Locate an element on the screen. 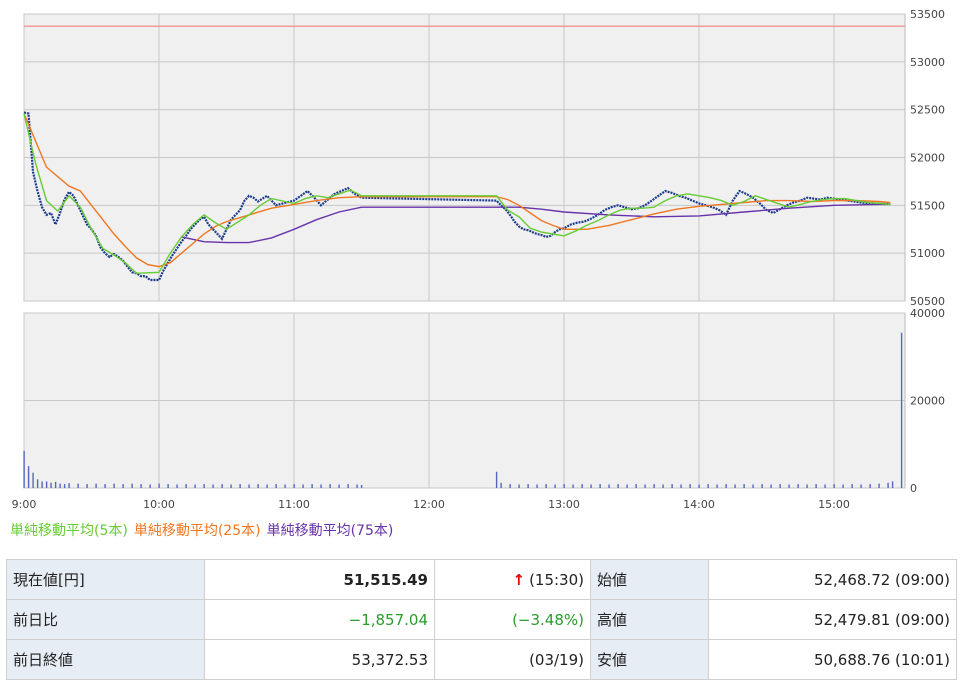 The image size is (963, 687). low-label: 安値 is located at coordinates (649, 659).